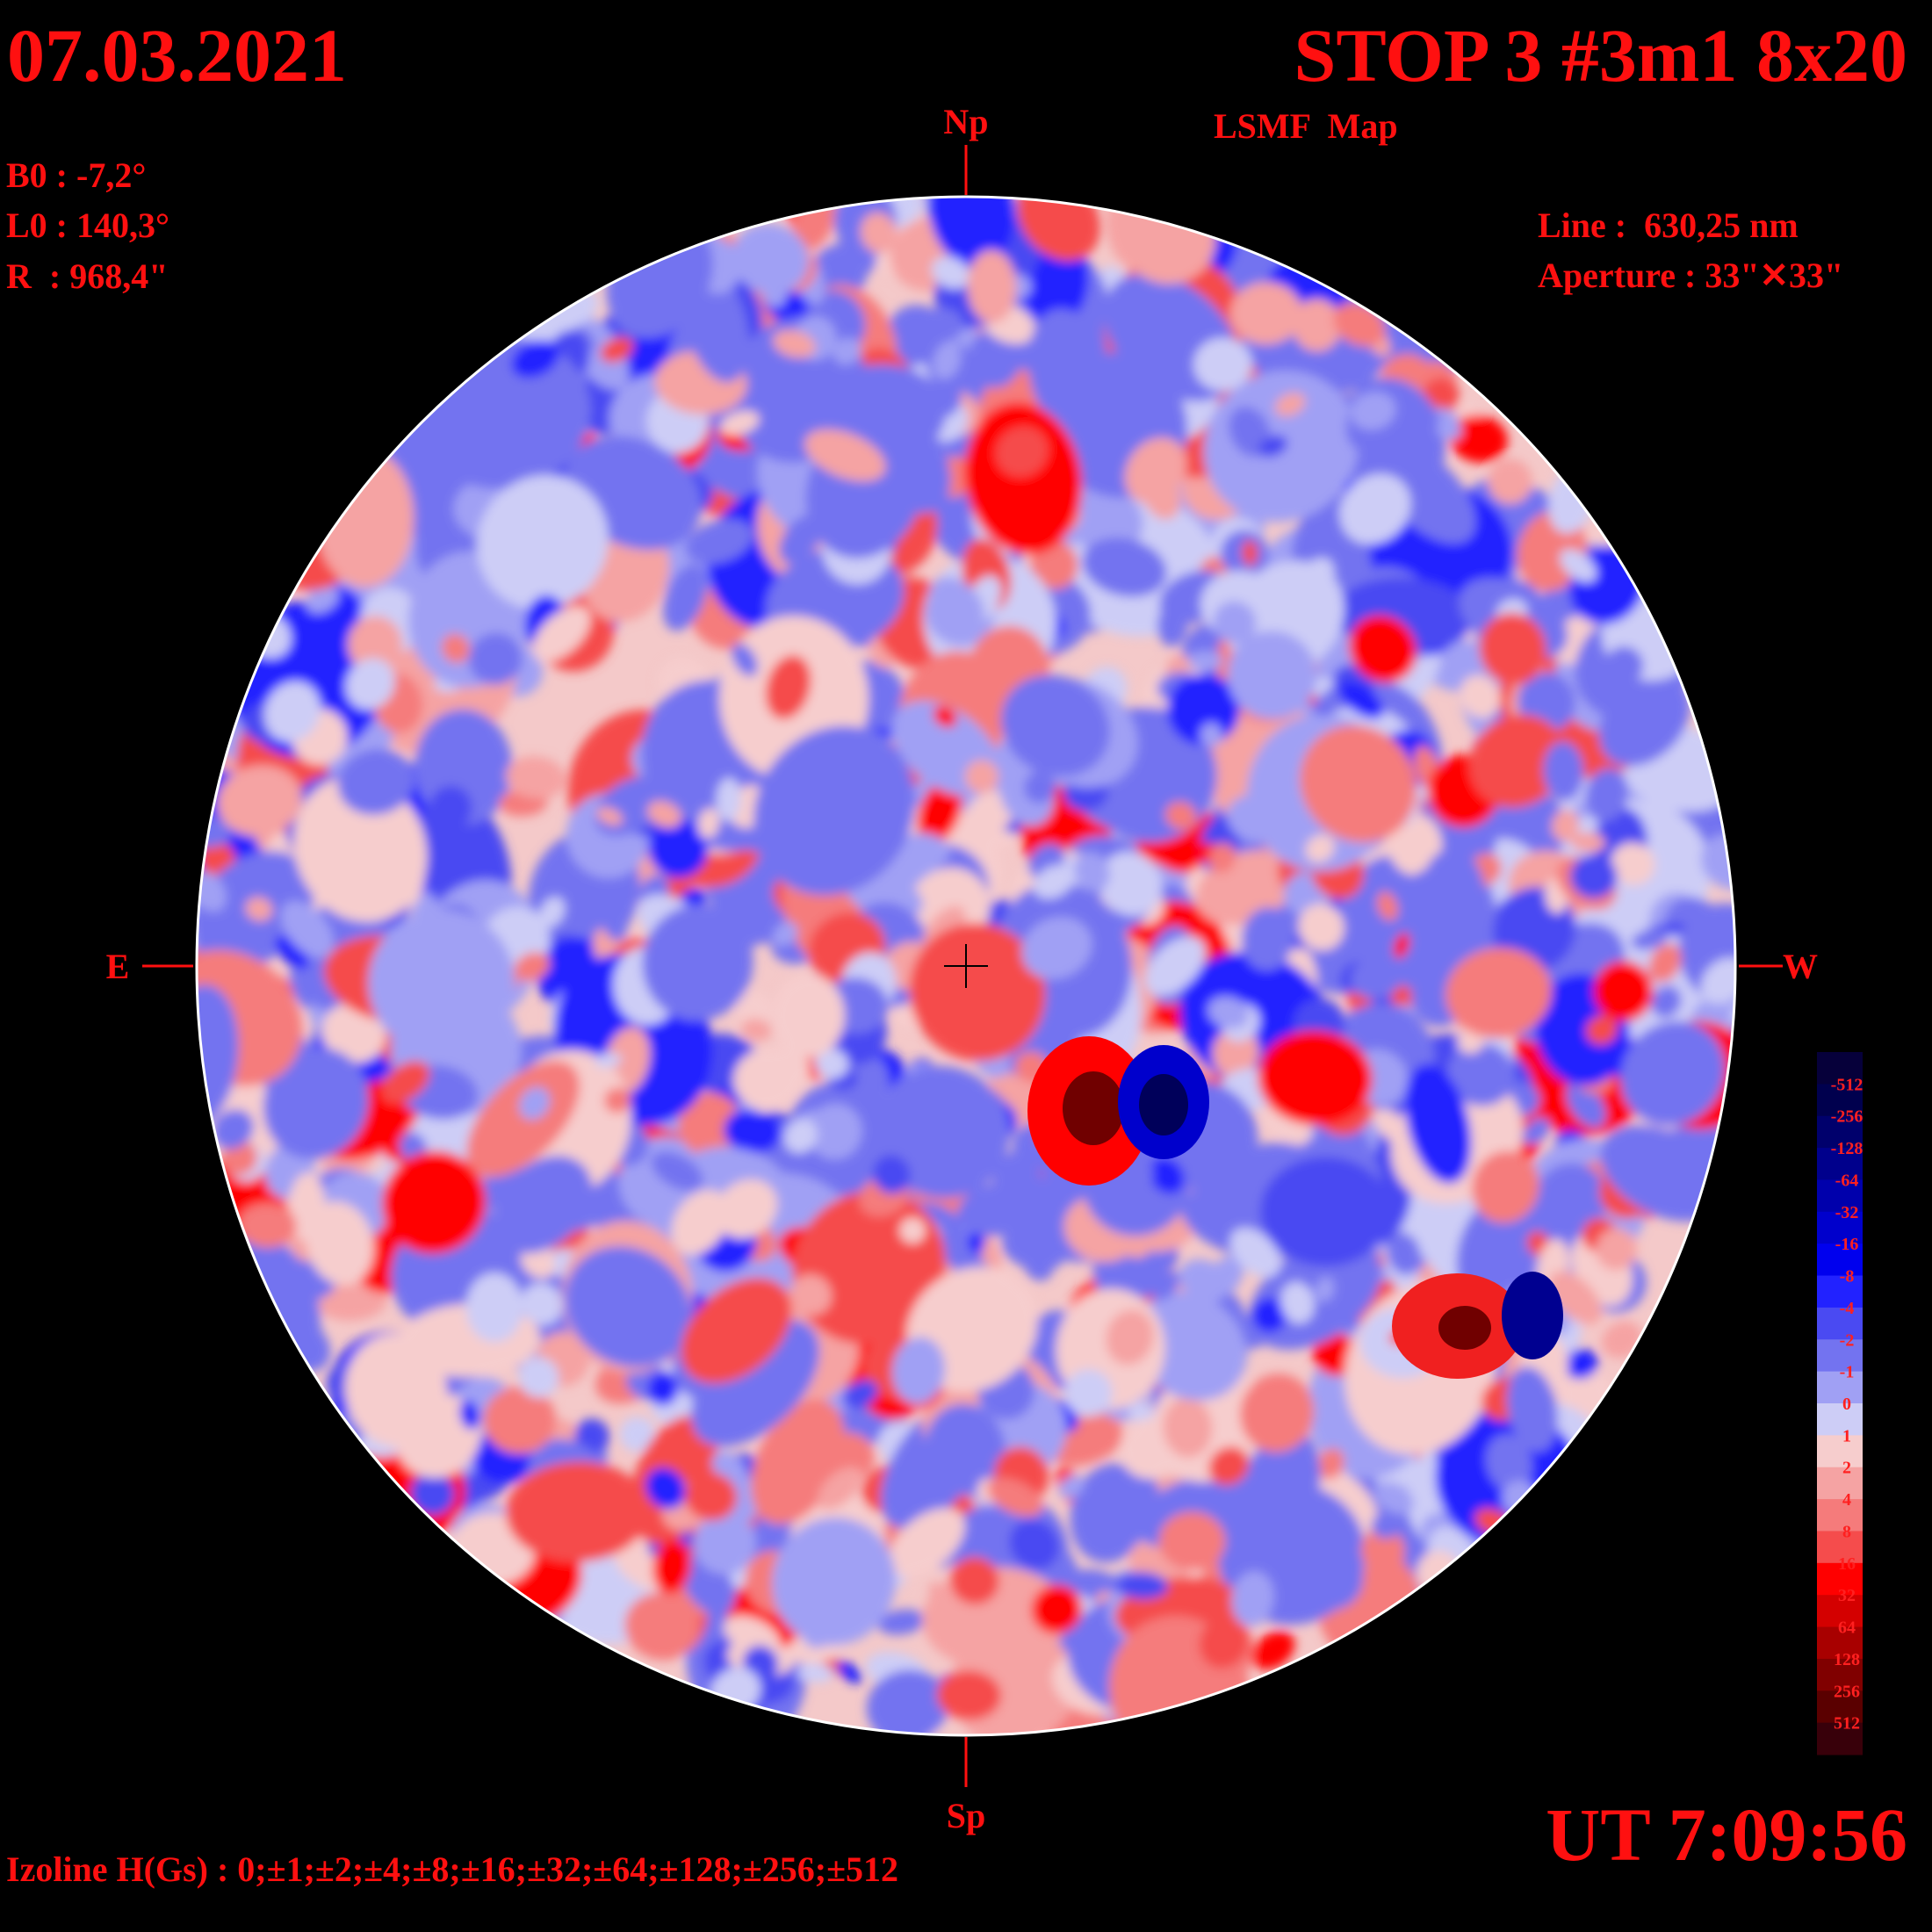 The image size is (1932, 1932). Describe the element at coordinates (1532, 1315) in the screenshot. I see `active-region-negative` at that location.